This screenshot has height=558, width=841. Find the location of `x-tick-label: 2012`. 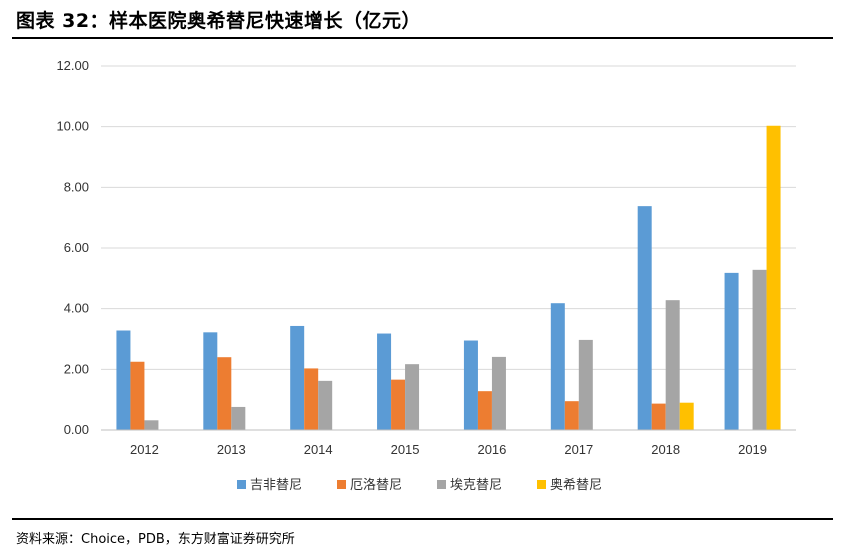

x-tick-label: 2012 is located at coordinates (144, 449).